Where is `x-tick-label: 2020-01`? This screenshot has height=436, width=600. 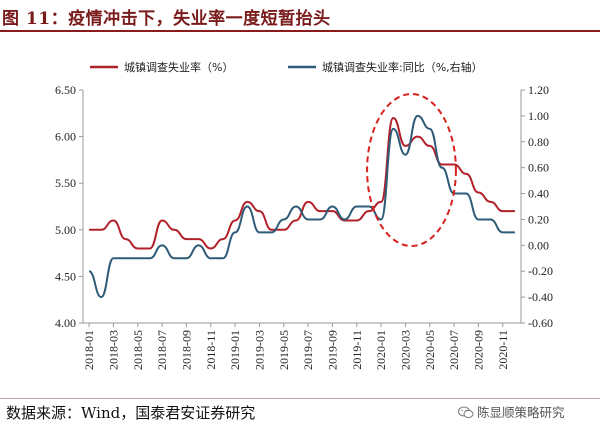 x-tick-label: 2020-01 is located at coordinates (381, 350).